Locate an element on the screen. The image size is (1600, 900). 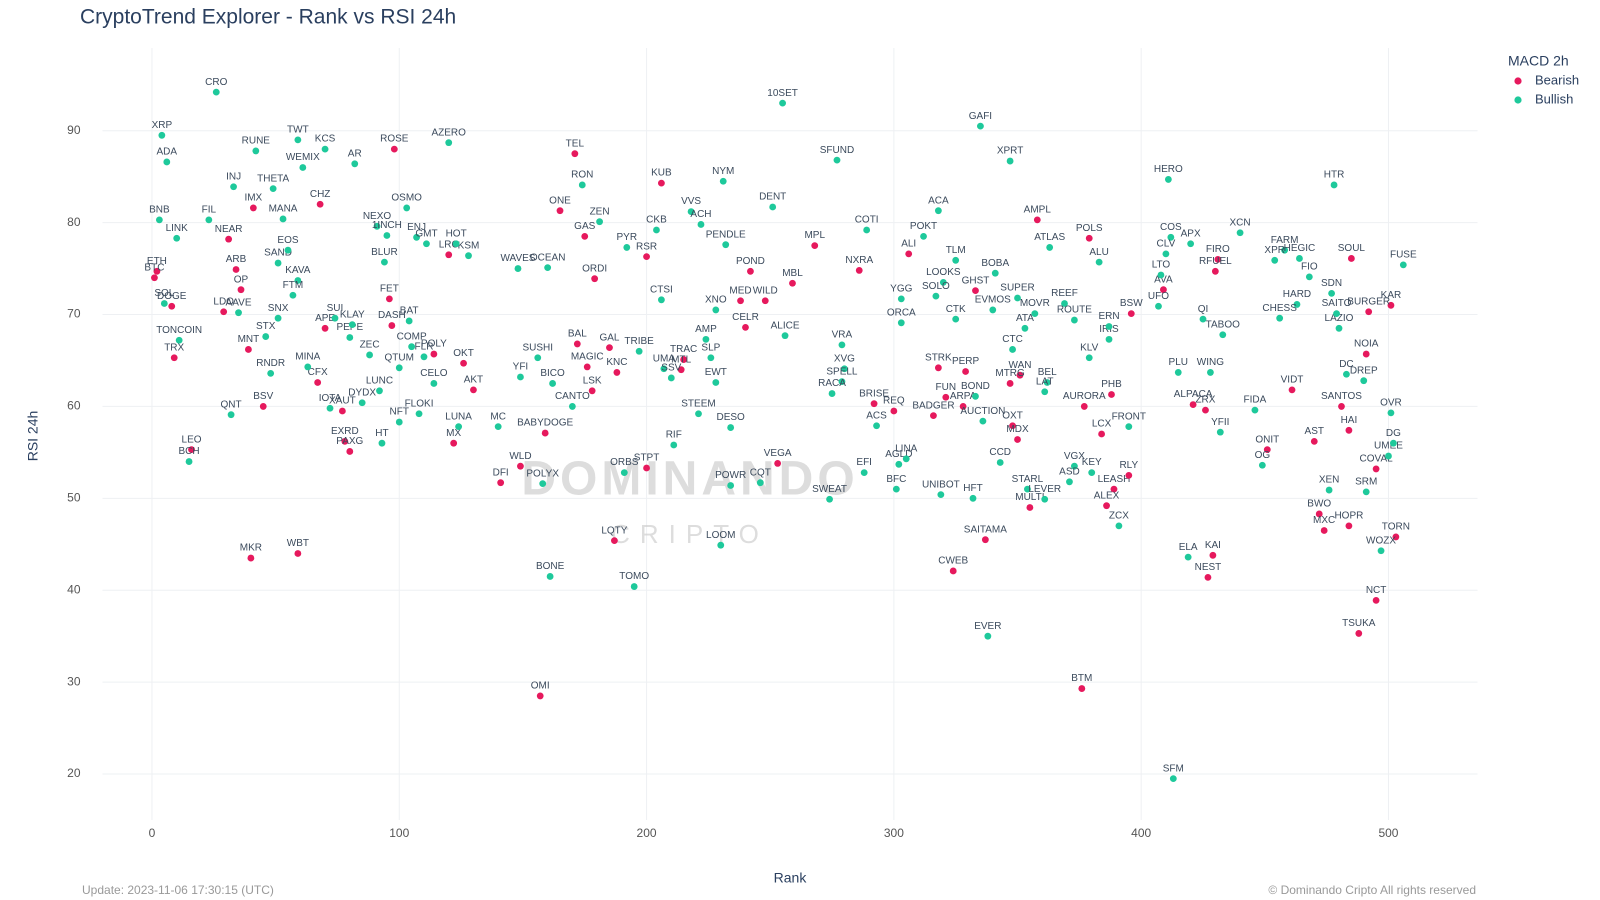
point-label: YFI is located at coordinates (521, 367).